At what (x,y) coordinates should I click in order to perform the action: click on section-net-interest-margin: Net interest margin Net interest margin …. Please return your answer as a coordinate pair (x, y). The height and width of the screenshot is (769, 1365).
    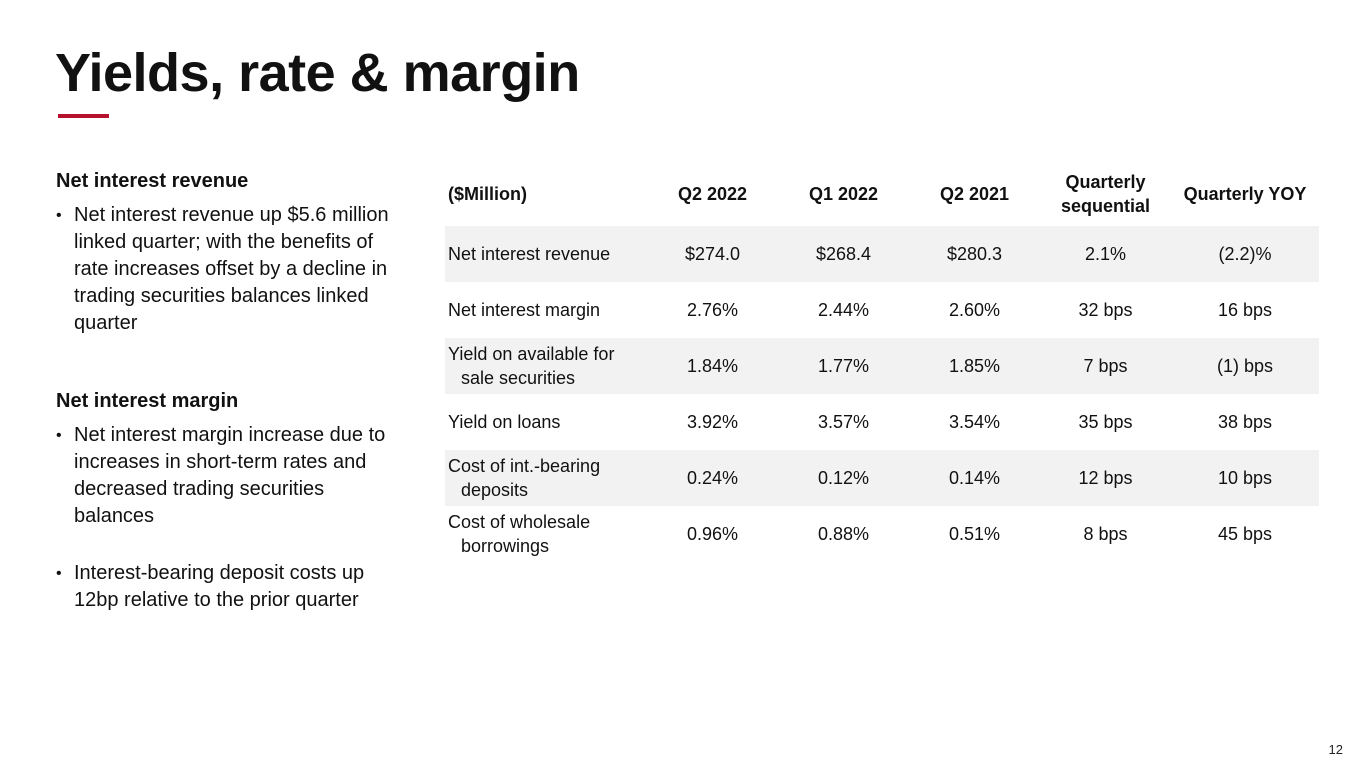
    Looking at the image, I should click on (226, 501).